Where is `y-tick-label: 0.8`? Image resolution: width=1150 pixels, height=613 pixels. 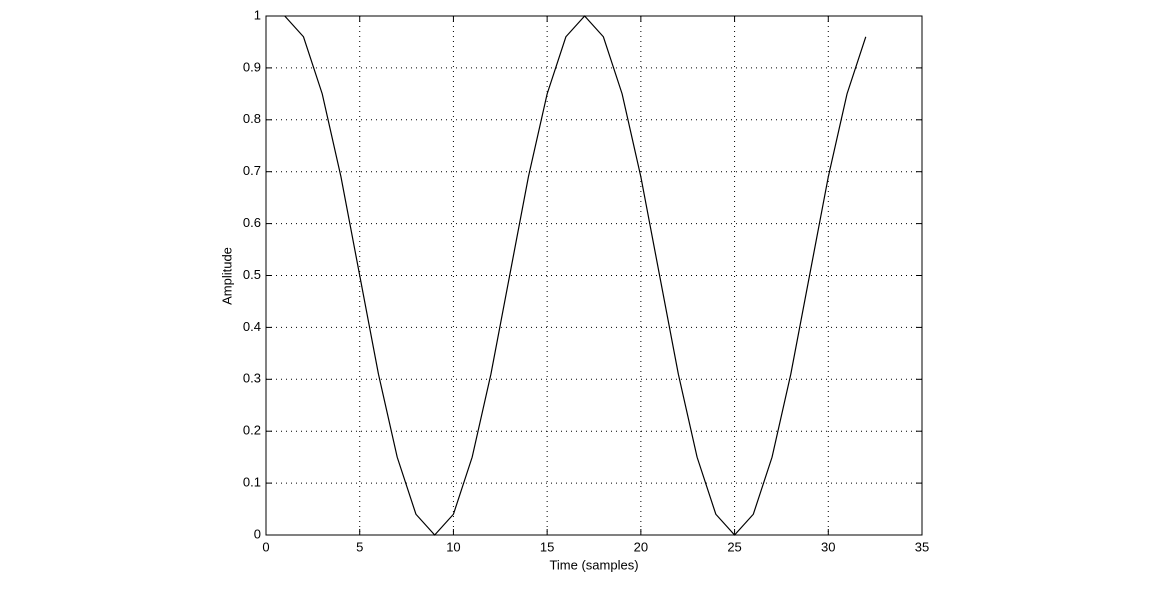 y-tick-label: 0.8 is located at coordinates (252, 118).